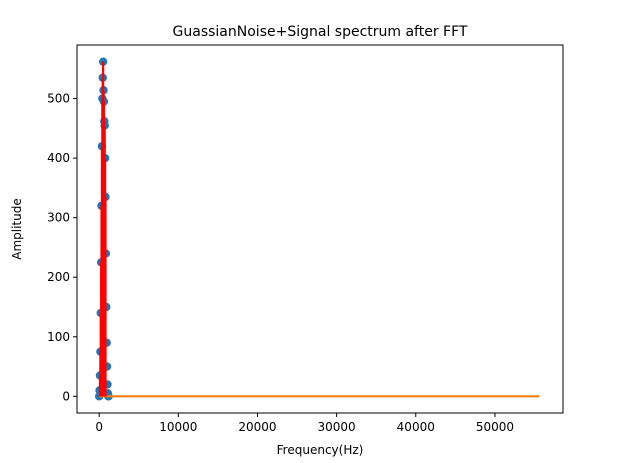 This screenshot has width=619, height=463. I want to click on y-tick-label: 500, so click(58, 99).